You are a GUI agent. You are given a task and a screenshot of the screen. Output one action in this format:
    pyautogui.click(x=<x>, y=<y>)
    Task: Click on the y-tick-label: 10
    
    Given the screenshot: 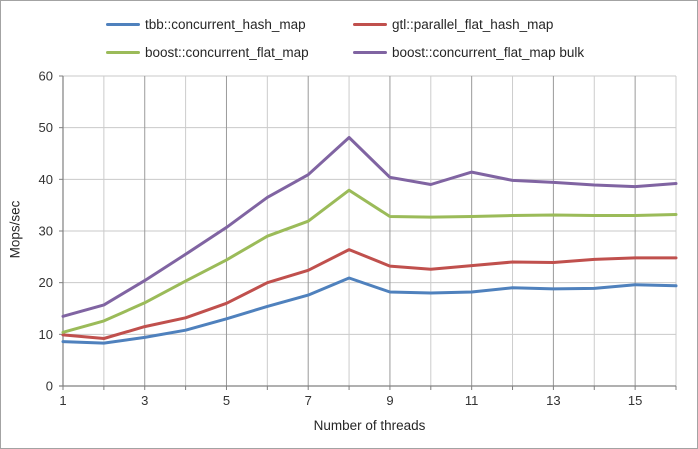 What is the action you would take?
    pyautogui.click(x=46, y=334)
    